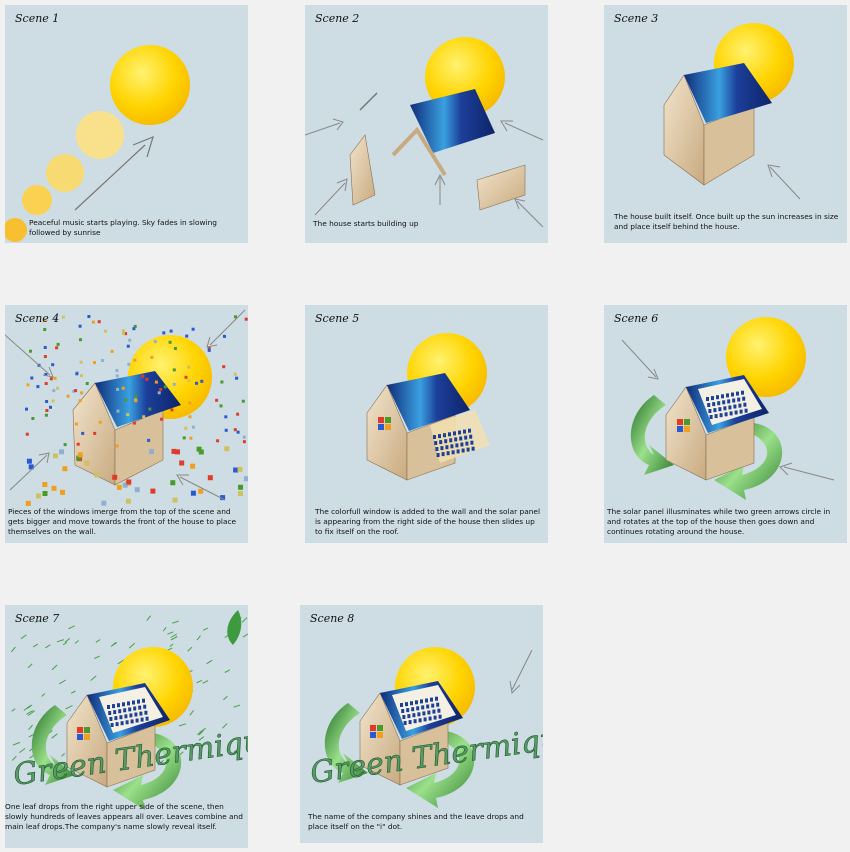 The height and width of the screenshot is (852, 850). What do you see at coordinates (384, 423) in the screenshot?
I see `colorful-window-icon` at bounding box center [384, 423].